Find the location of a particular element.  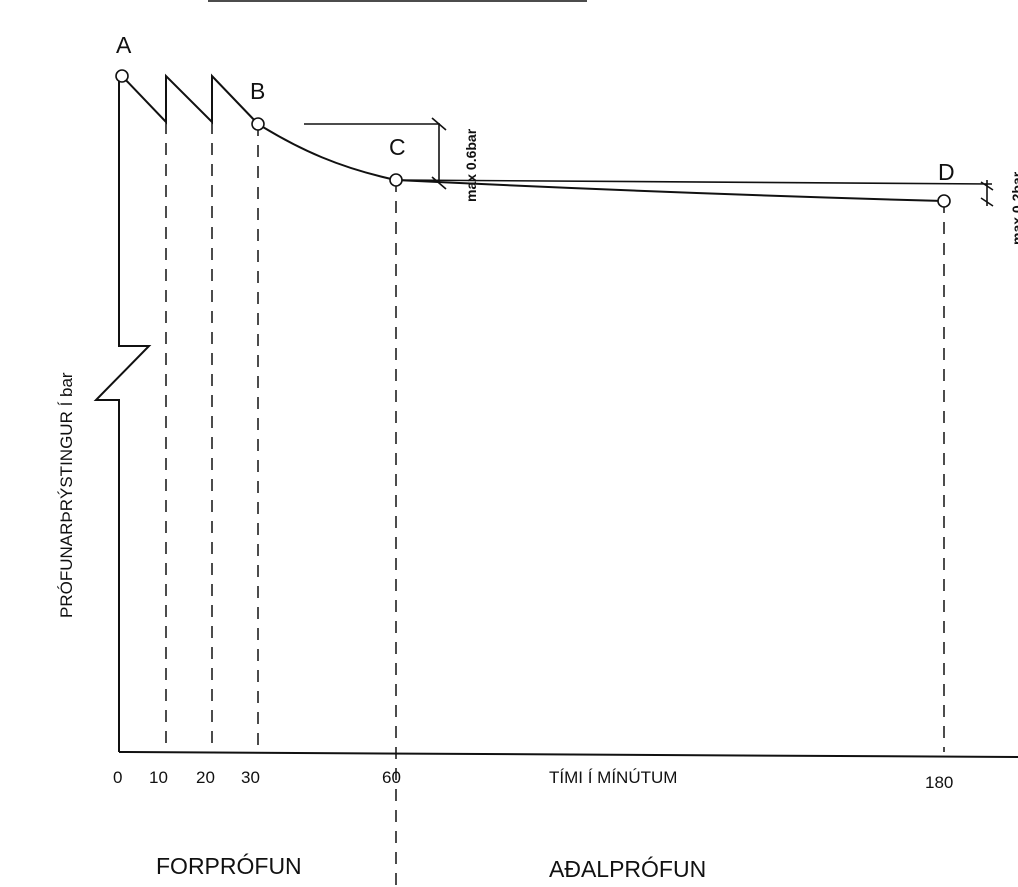

point-a-label: A is located at coordinates (124, 45).